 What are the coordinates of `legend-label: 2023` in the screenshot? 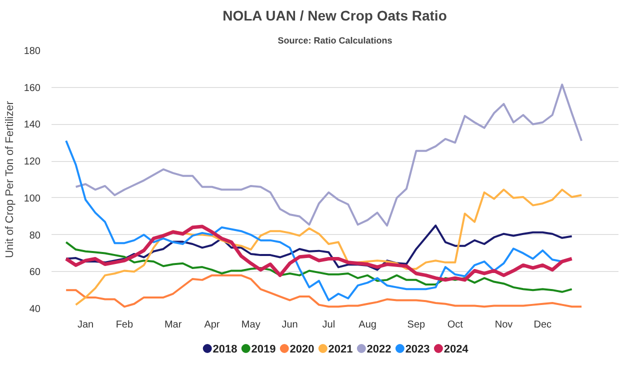 It's located at (417, 350).